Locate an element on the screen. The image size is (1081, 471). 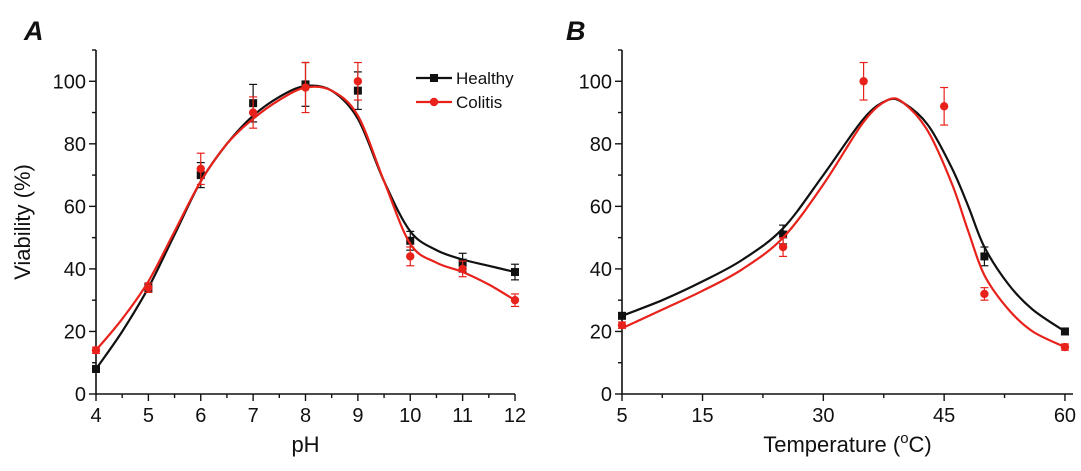
x-tick-label: 7 is located at coordinates (253, 416).